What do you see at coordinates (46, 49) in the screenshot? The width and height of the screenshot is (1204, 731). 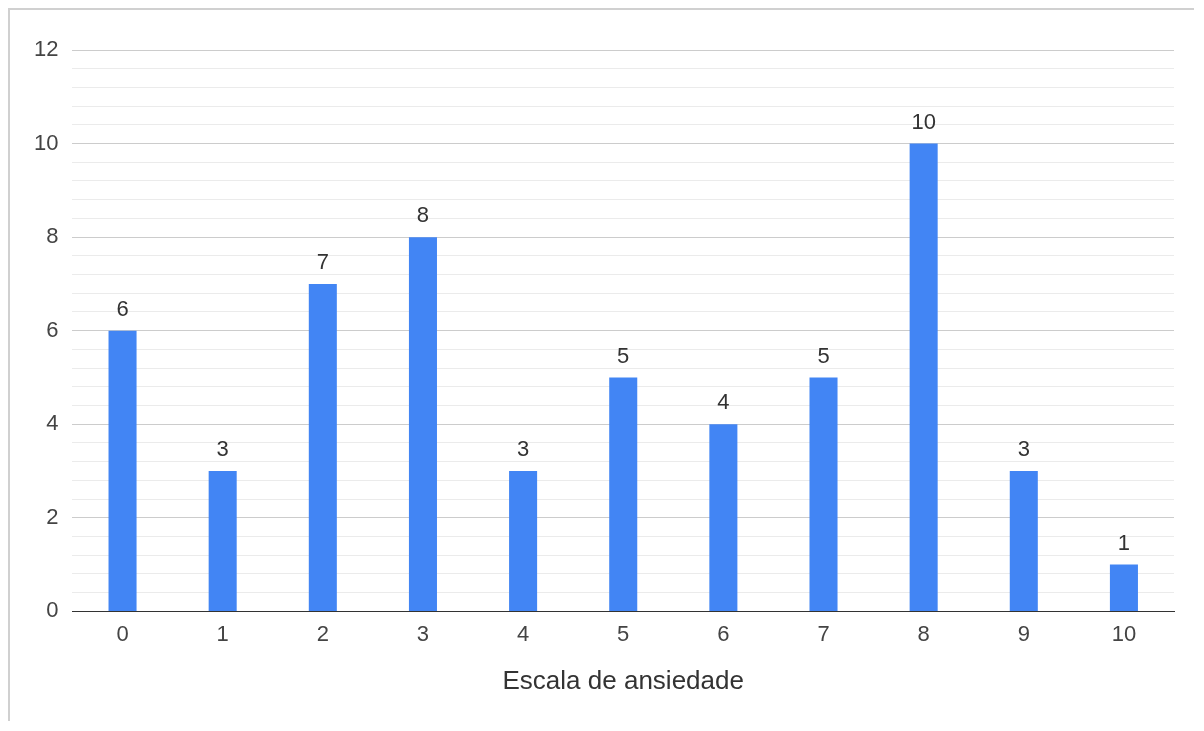 I see `y-tick-label: 12` at bounding box center [46, 49].